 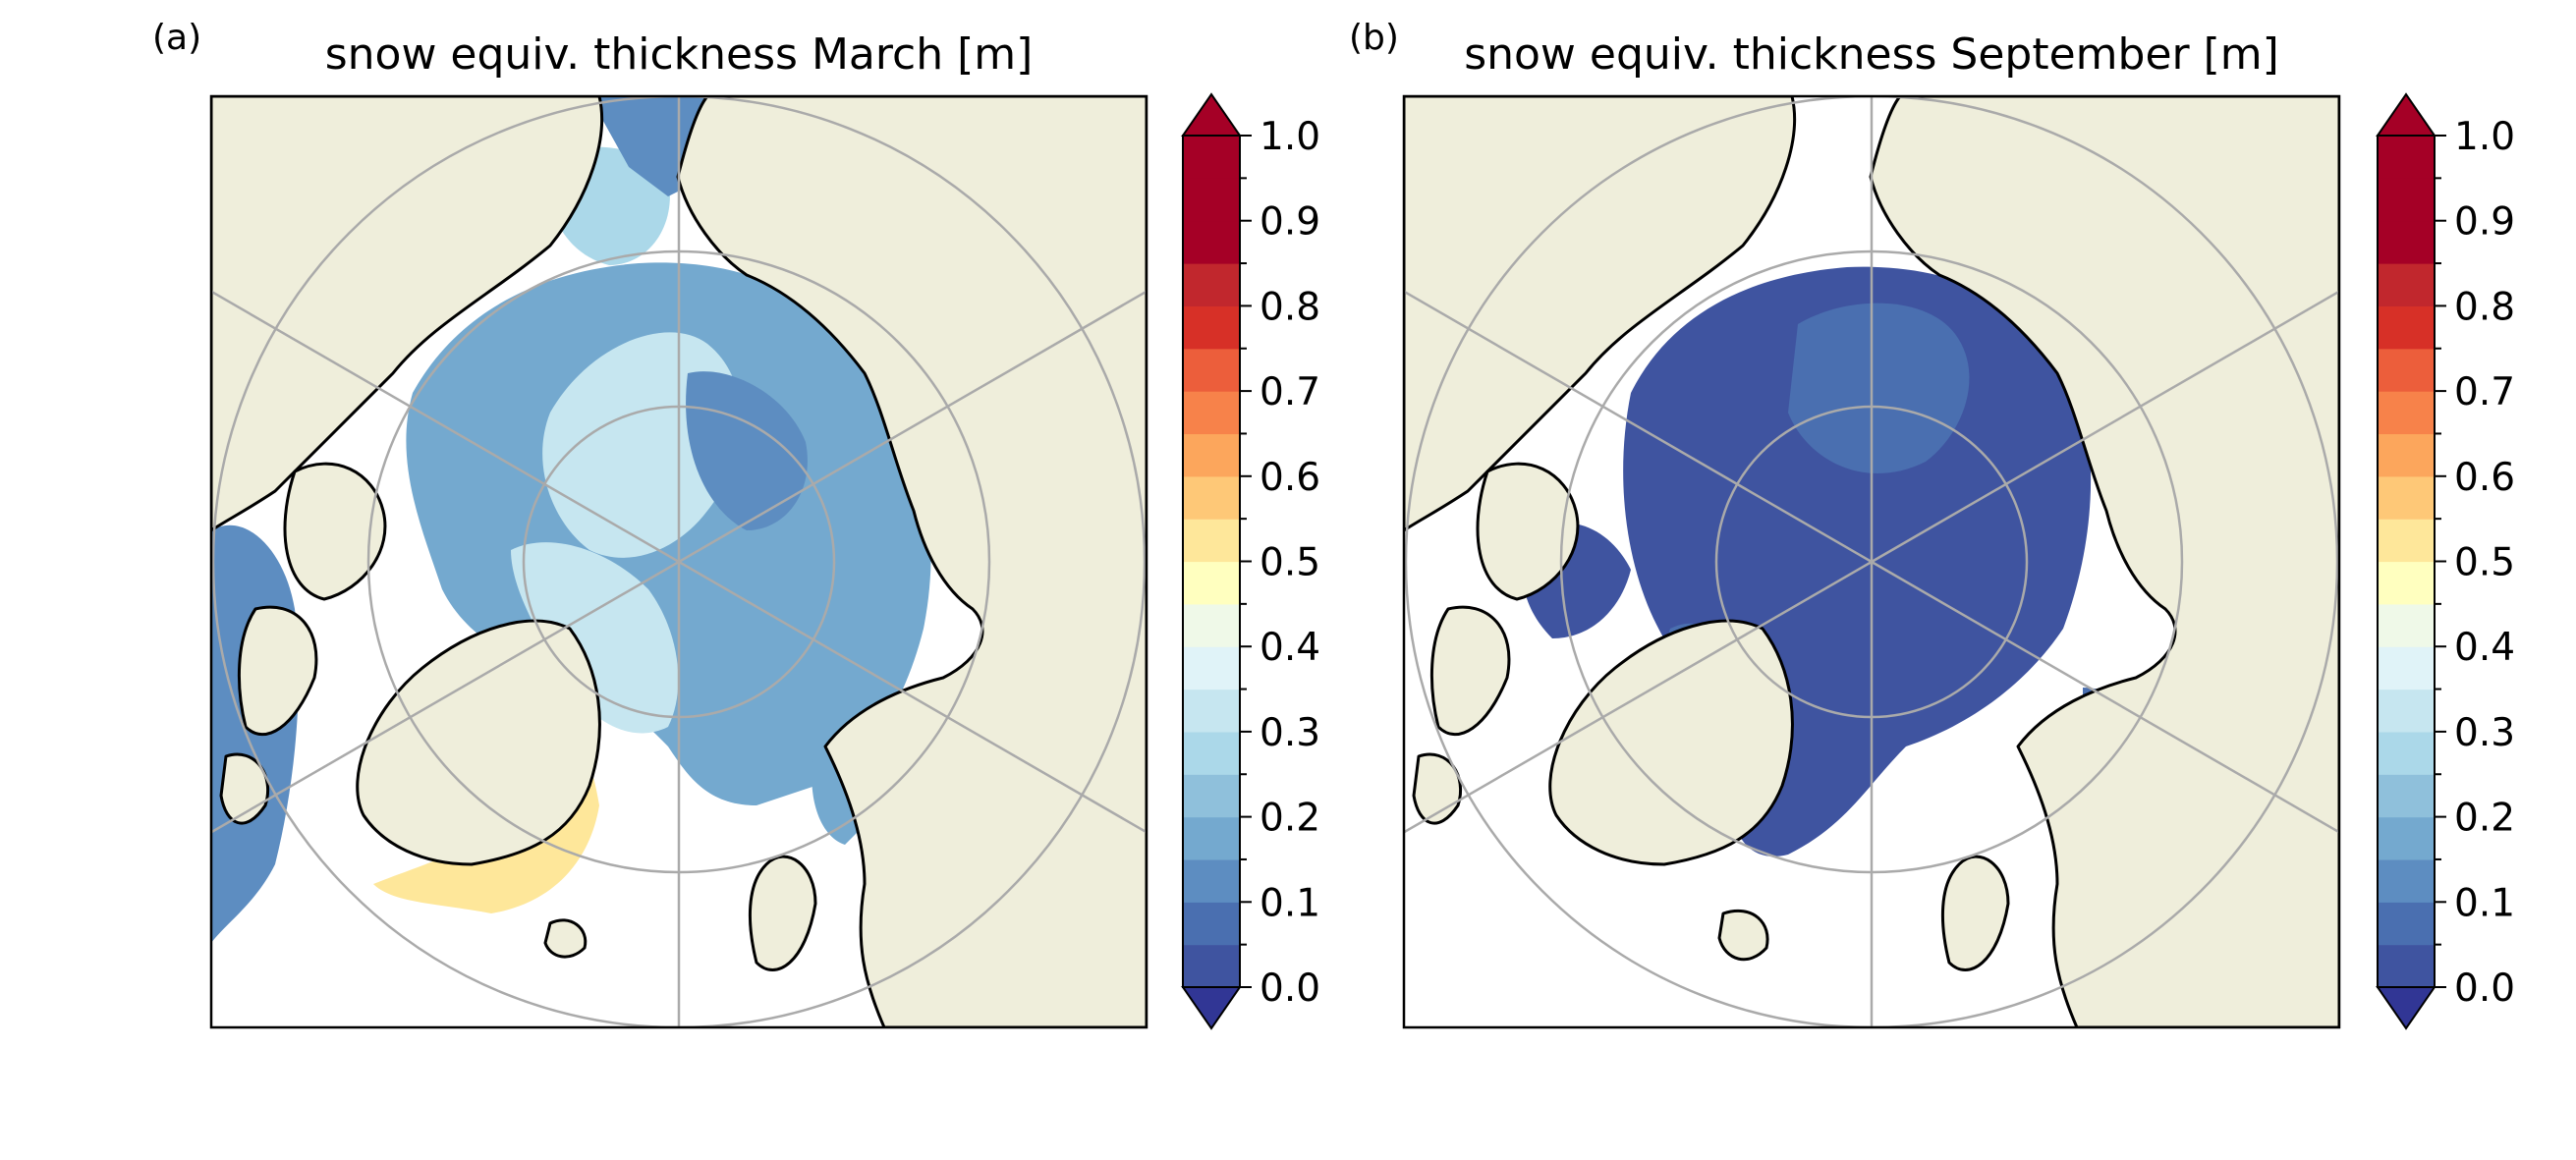 What do you see at coordinates (679, 54) in the screenshot?
I see `panel-a-title: snow equiv. thickness March [m]` at bounding box center [679, 54].